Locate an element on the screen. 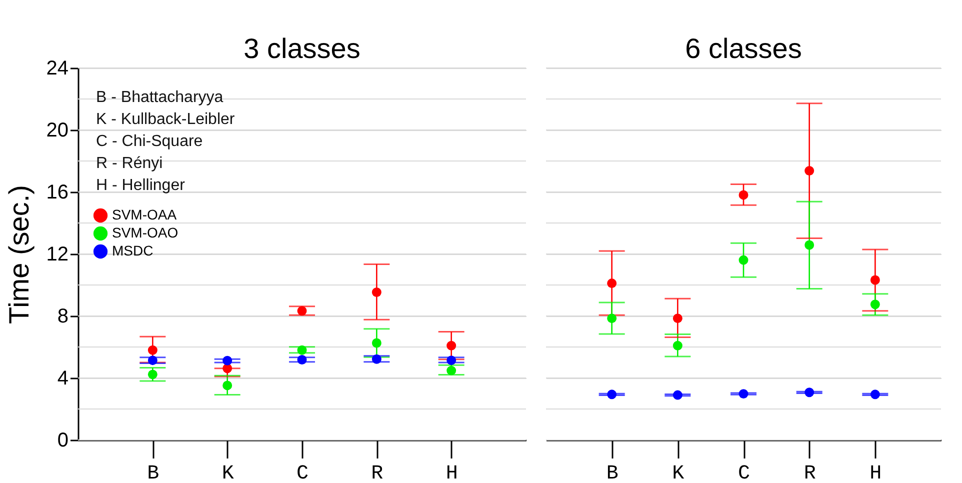 The height and width of the screenshot is (483, 962). y-axis-title: Time (sec.) is located at coordinates (18, 254).